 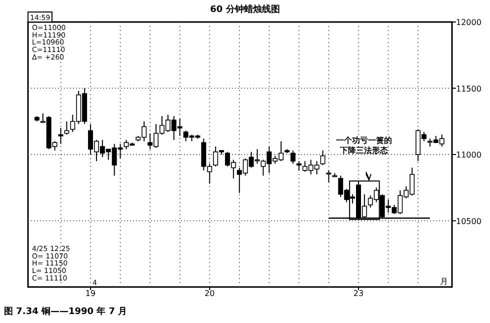 I want to click on y-tick-label: 10500, so click(x=469, y=221).